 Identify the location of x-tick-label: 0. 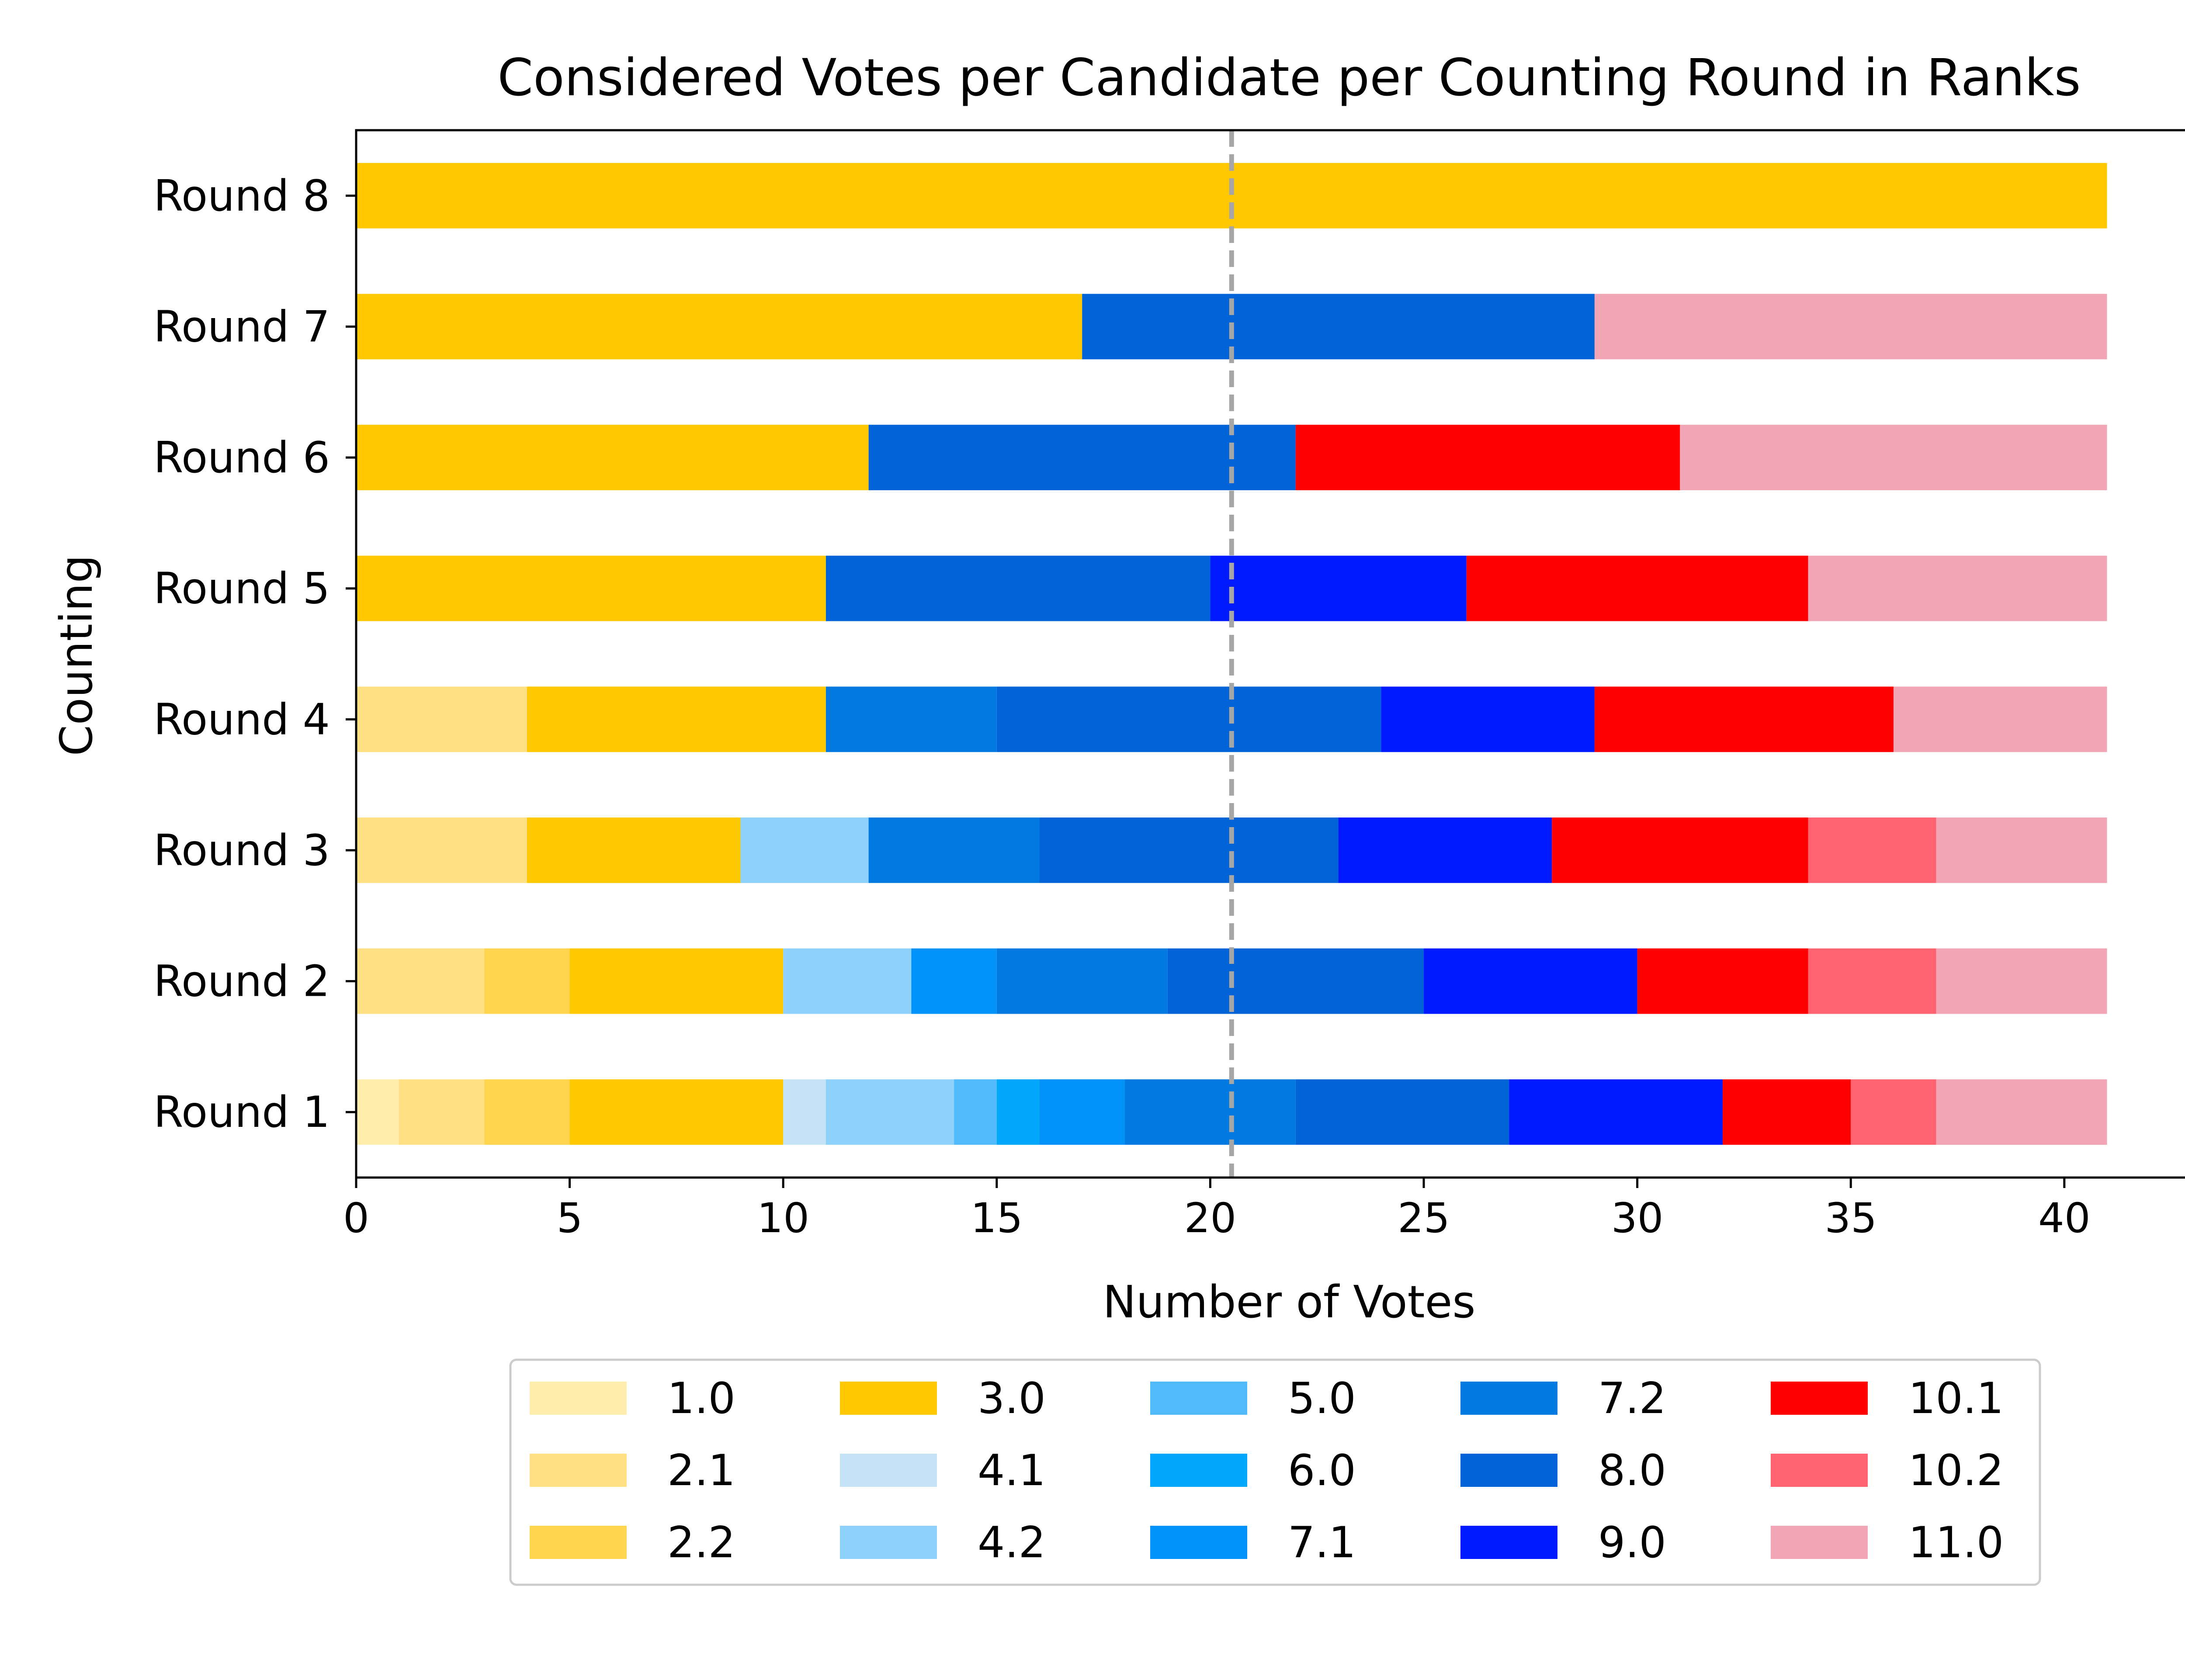
(356, 1219).